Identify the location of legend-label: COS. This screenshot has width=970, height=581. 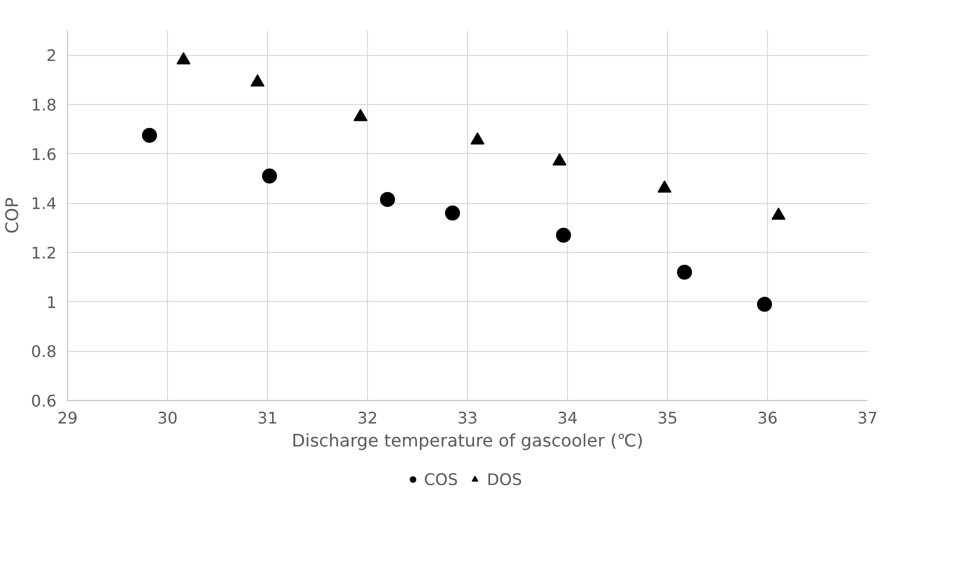
(441, 479).